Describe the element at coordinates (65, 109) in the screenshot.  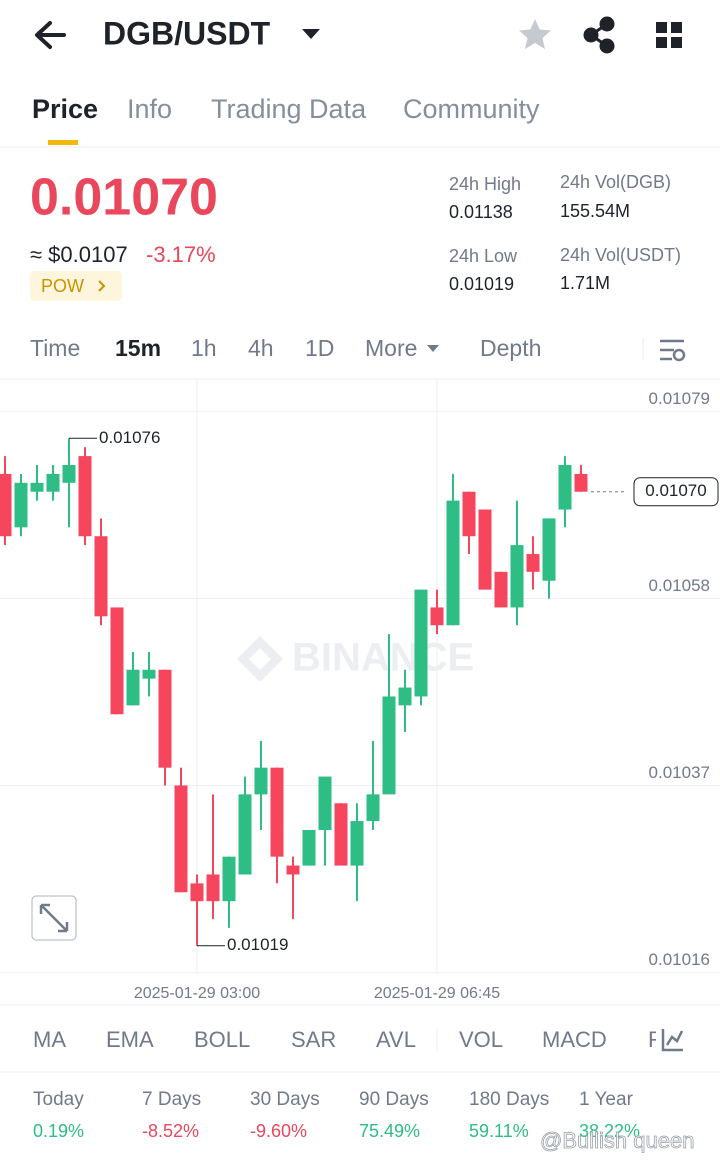
I see `tab: Price` at that location.